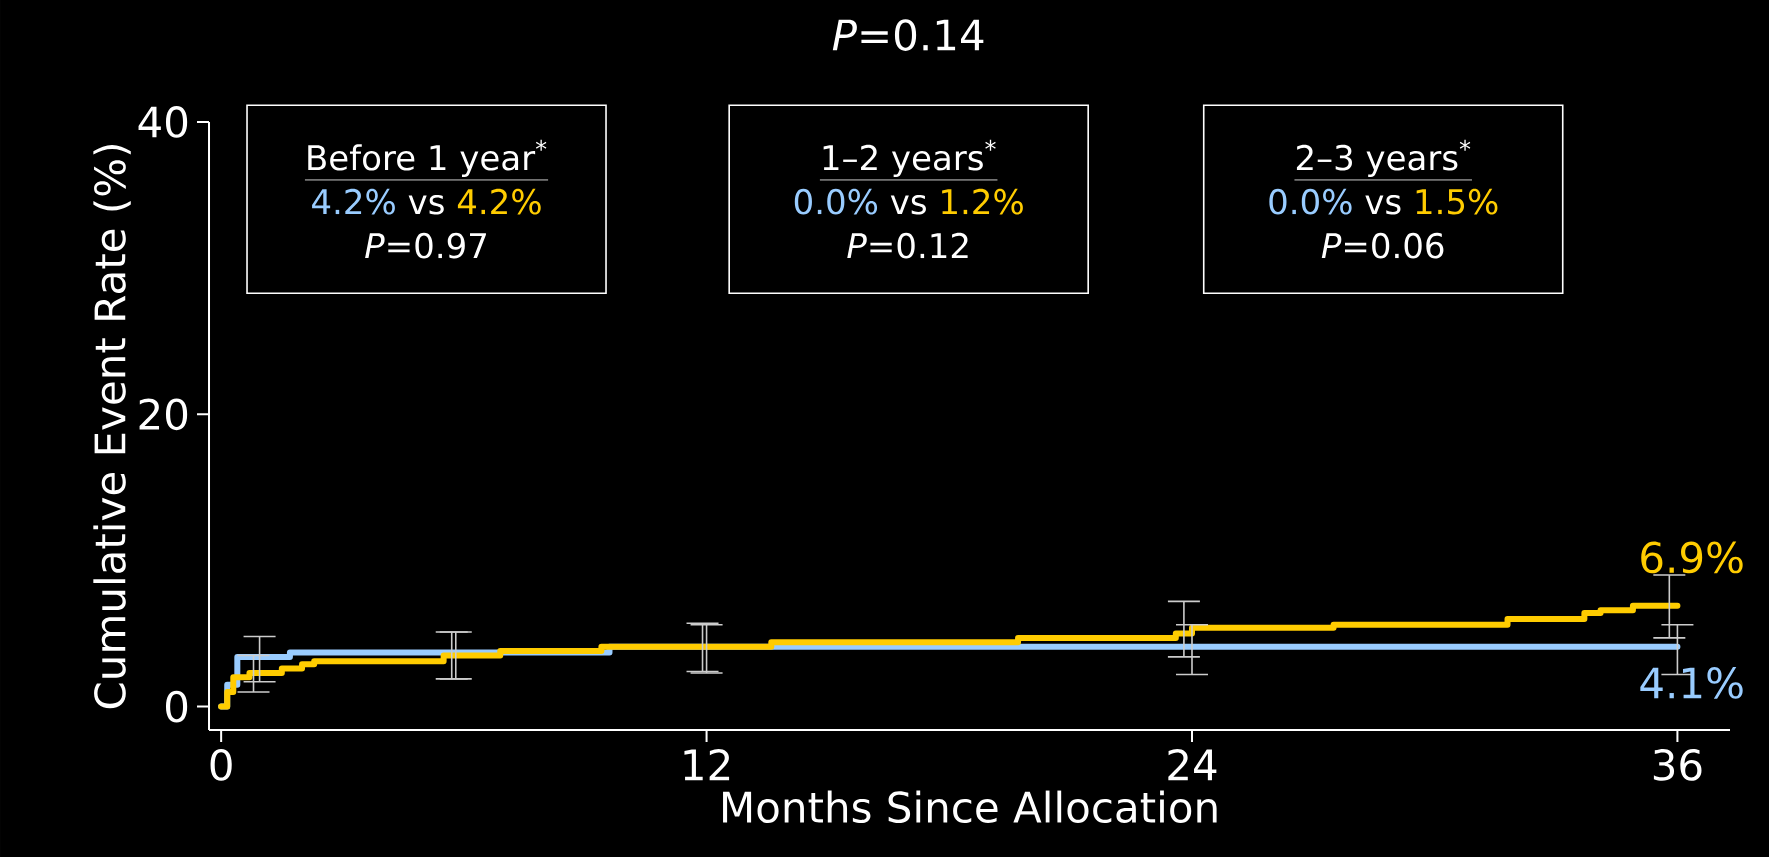 The image size is (1769, 857). I want to click on annotation: P=0.06, so click(1382, 245).